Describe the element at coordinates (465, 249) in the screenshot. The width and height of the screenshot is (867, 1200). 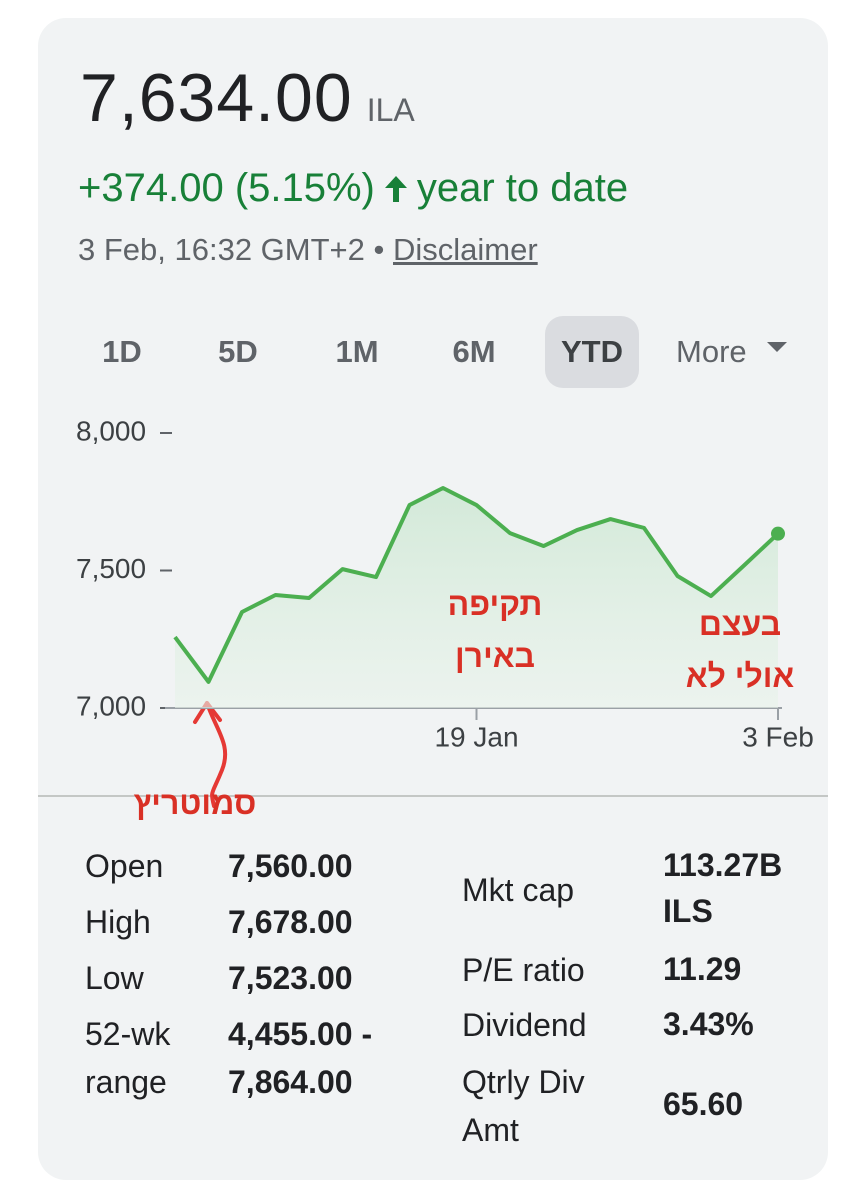
I see `disclaimer-link: Disclaimer` at that location.